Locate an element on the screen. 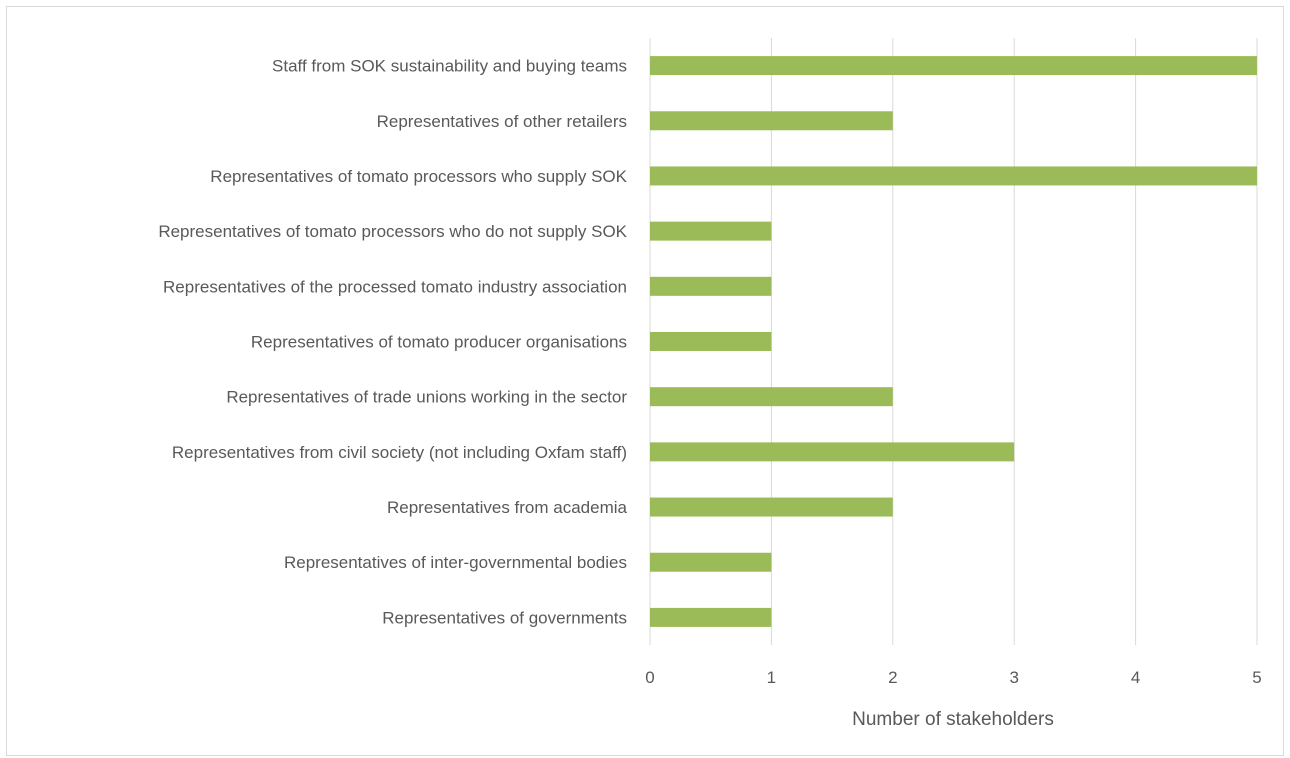 Image resolution: width=1290 pixels, height=758 pixels. x-tick-label: 5 is located at coordinates (1256, 677).